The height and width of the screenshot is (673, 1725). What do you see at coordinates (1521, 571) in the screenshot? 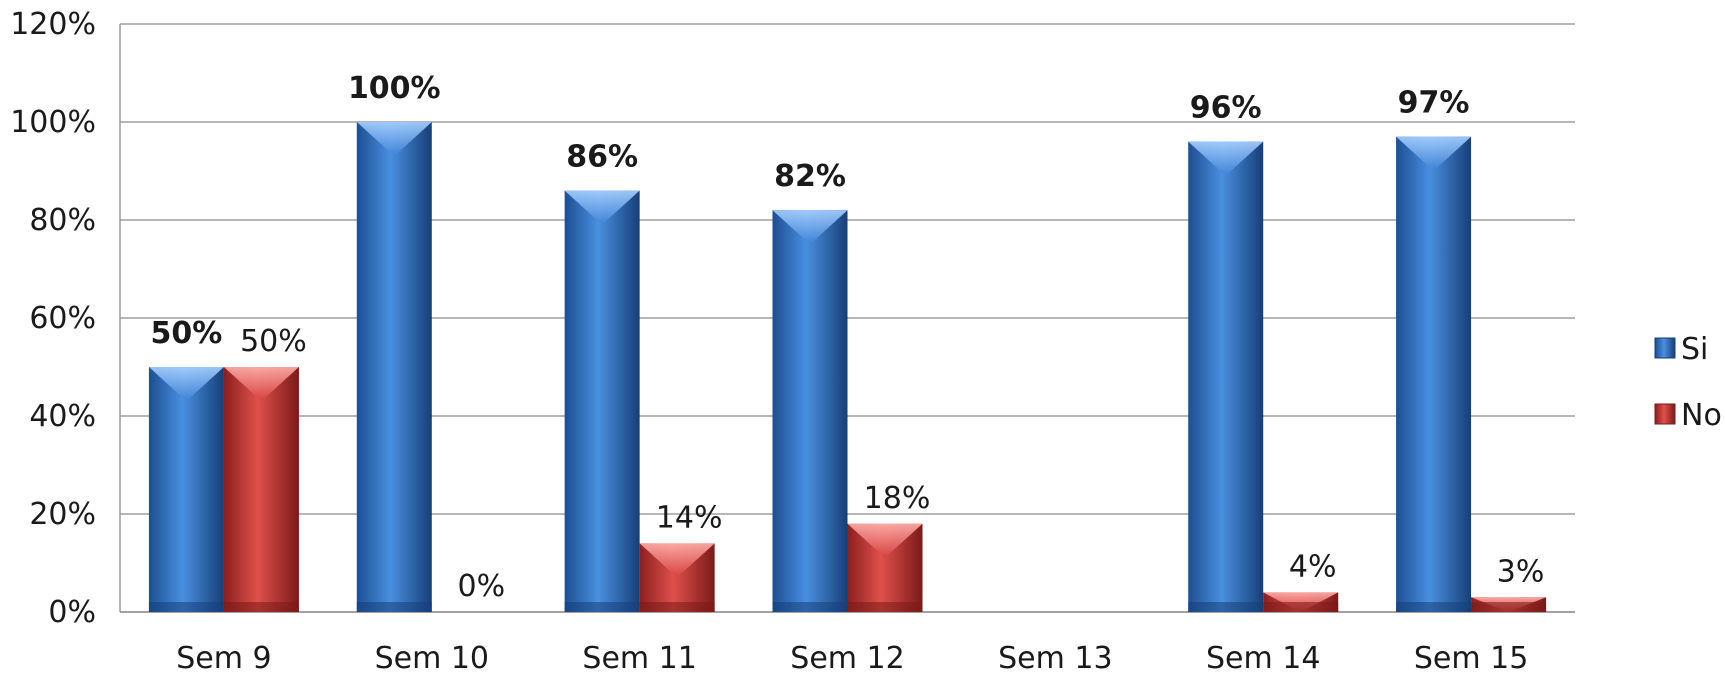
I see `data-label-no: 3%` at bounding box center [1521, 571].